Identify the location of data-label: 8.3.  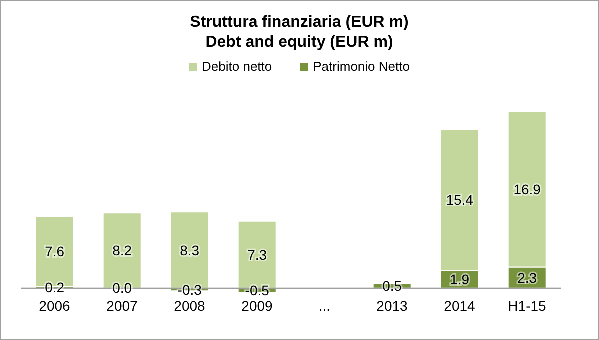
(190, 250).